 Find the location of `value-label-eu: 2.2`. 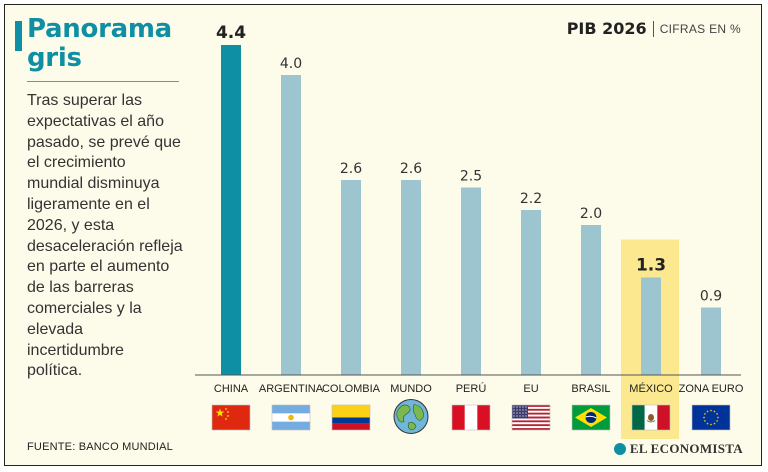

value-label-eu: 2.2 is located at coordinates (531, 199).